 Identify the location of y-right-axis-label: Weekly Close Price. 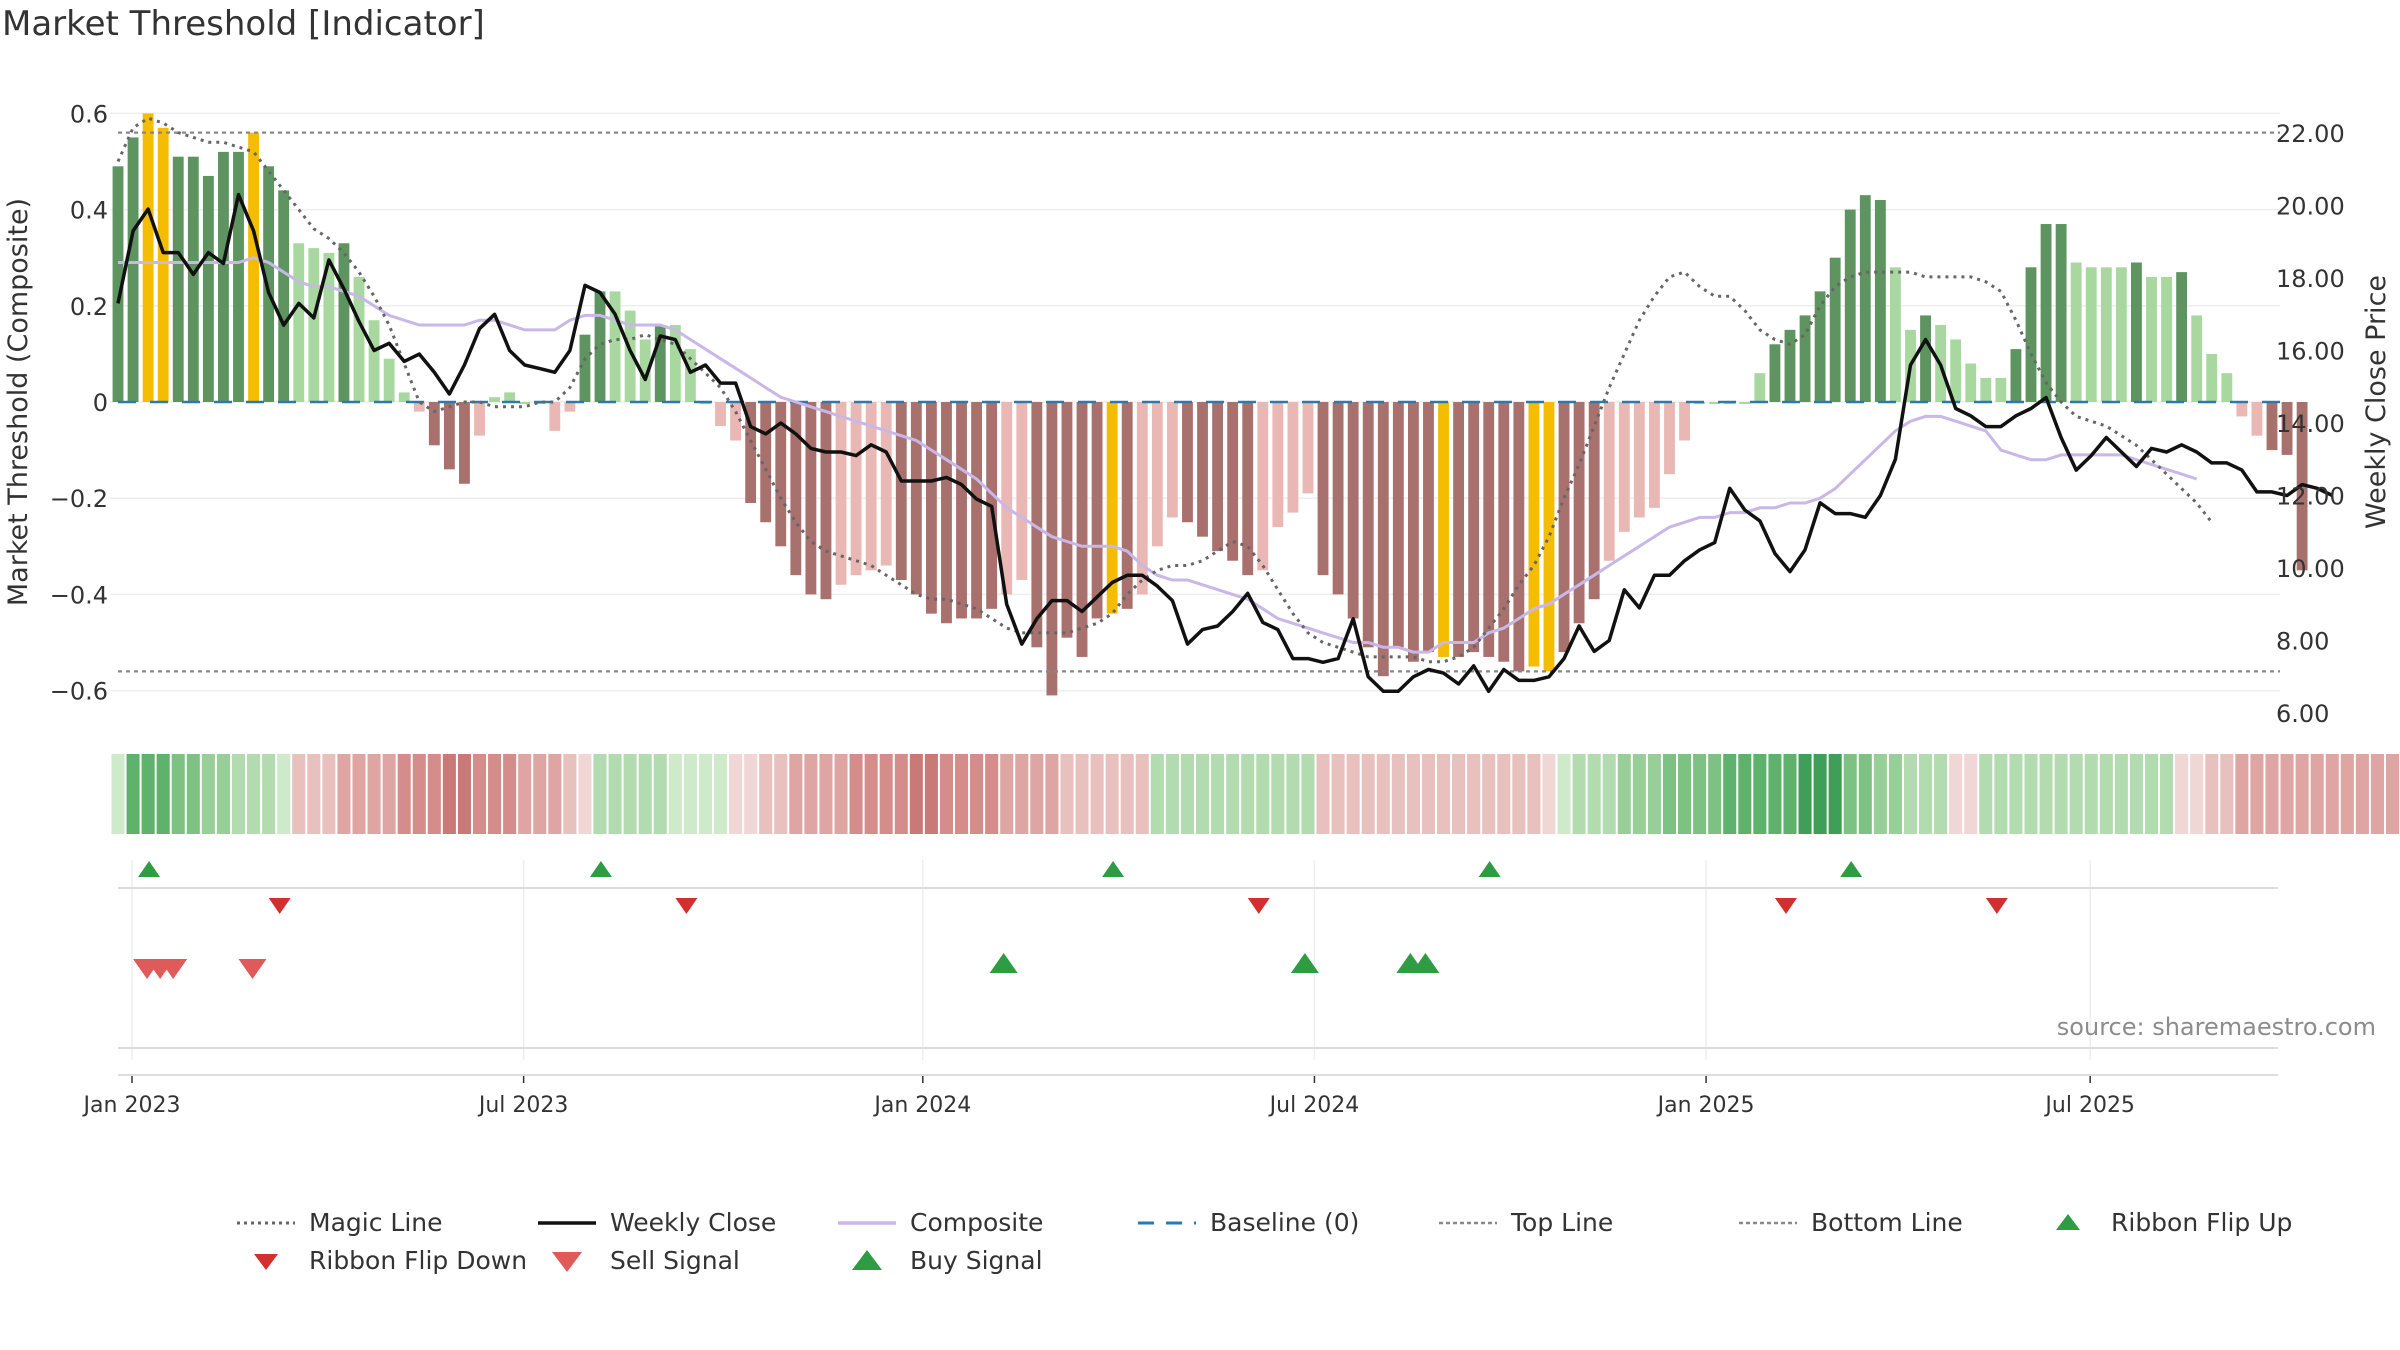
(2376, 402).